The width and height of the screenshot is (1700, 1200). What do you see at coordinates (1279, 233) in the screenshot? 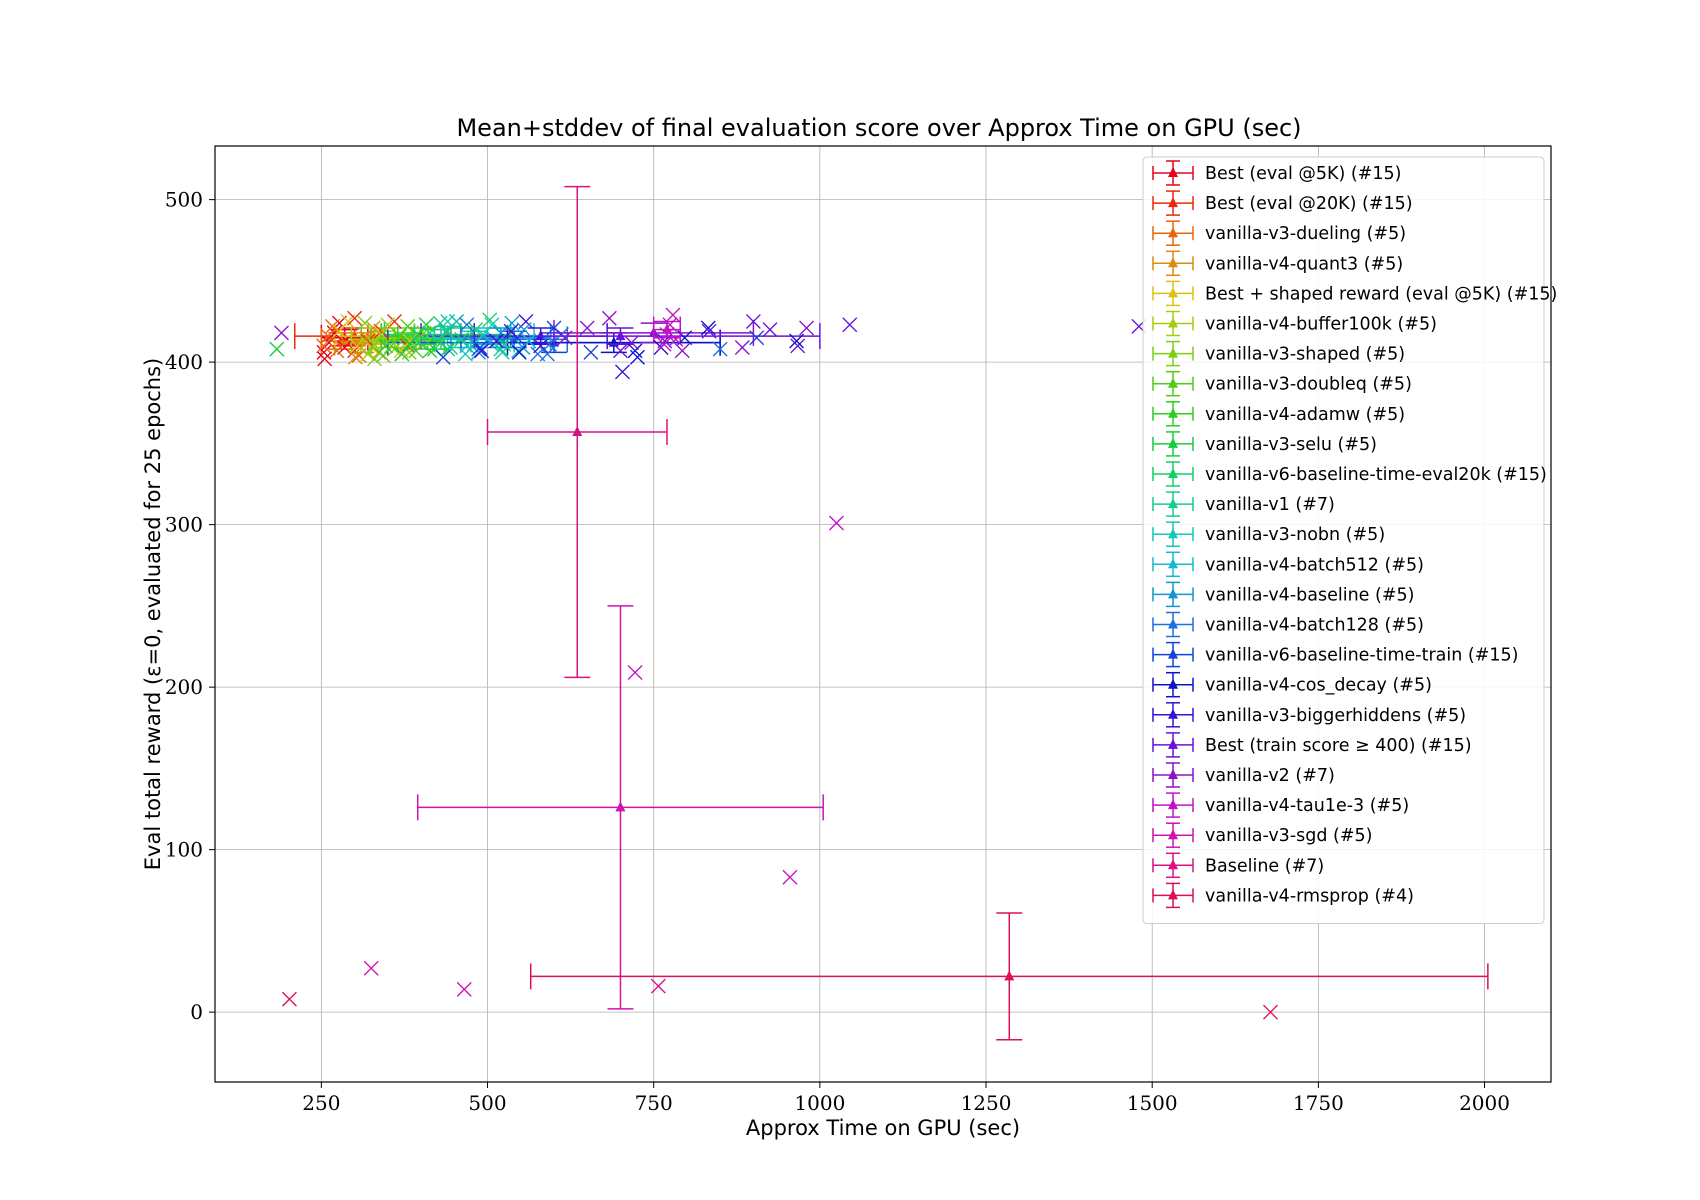
I see `legend-item: vanilla-v3-dueling (#5)` at bounding box center [1279, 233].